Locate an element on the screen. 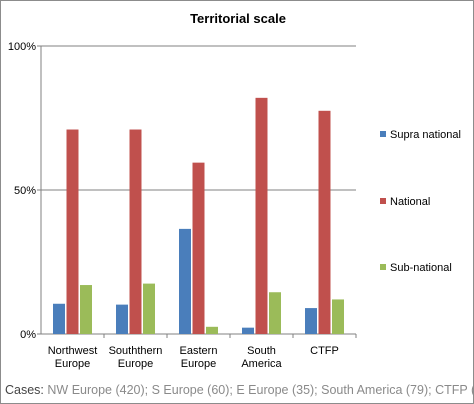  x-tick-label: Northwest is located at coordinates (73, 351).